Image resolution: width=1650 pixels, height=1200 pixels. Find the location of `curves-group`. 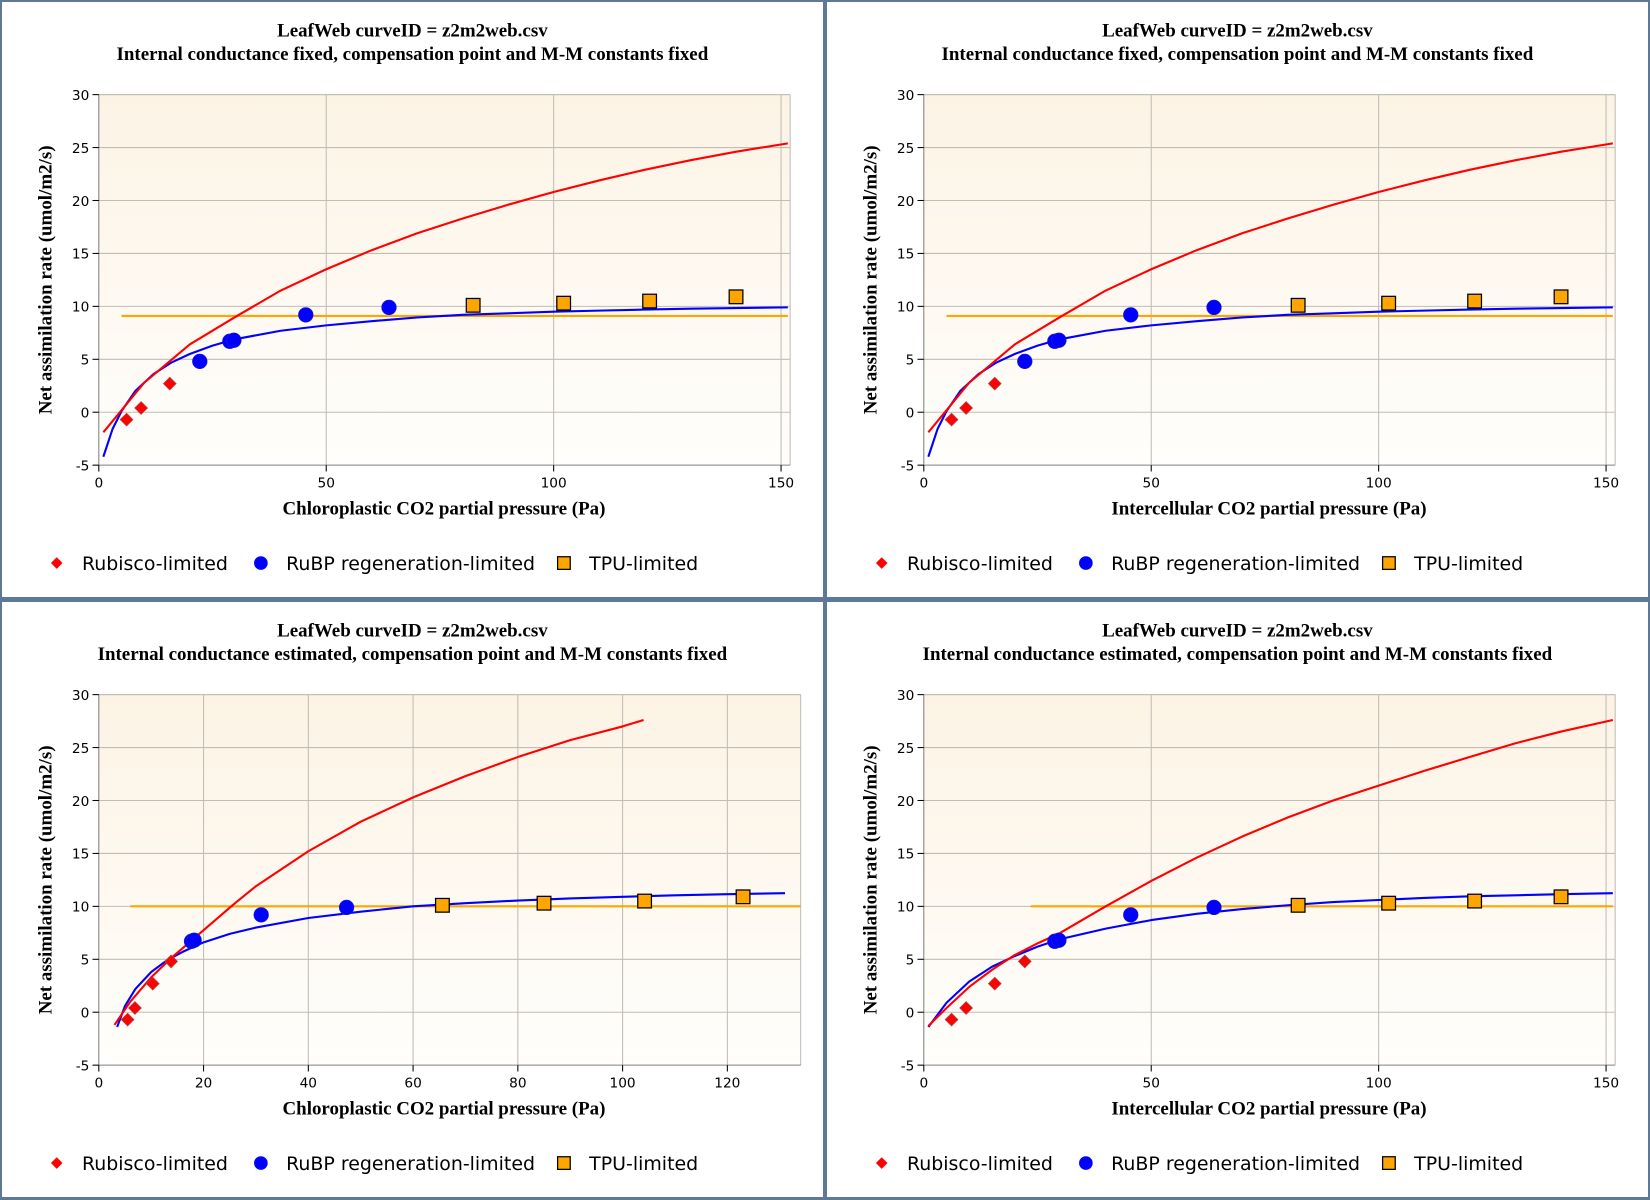

curves-group is located at coordinates (457, 873).